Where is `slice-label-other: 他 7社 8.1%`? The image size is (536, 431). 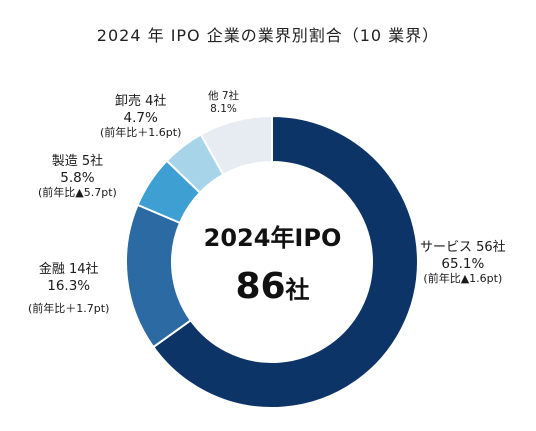
slice-label-other: 他 7社 8.1% is located at coordinates (223, 102).